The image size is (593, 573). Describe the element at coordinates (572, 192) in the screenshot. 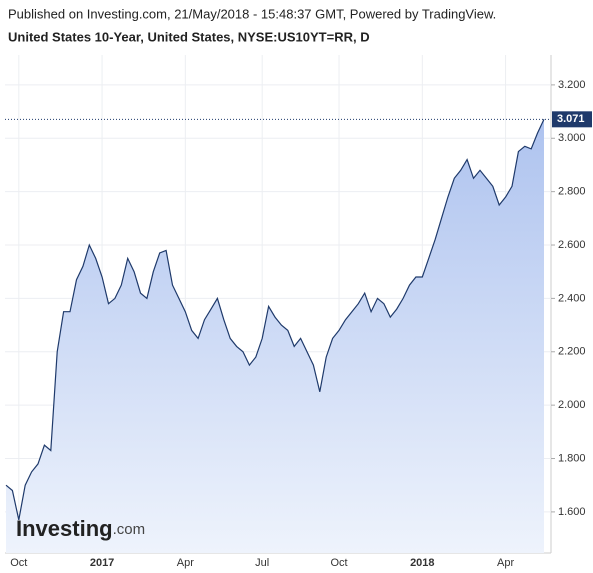

I see `y-tick-label: 2.800` at that location.